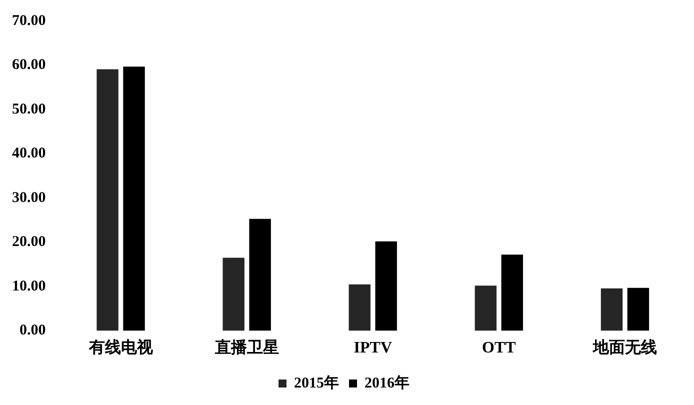 The image size is (694, 405). Describe the element at coordinates (121, 347) in the screenshot. I see `x-tick-label: 有线电视` at that location.